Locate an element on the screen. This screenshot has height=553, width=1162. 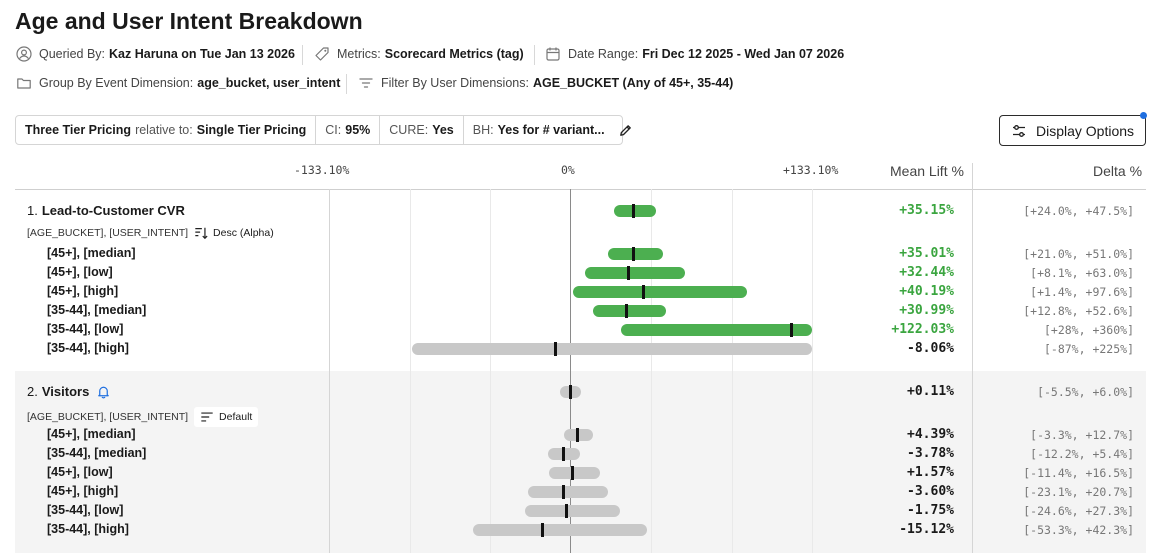
mean-lift-value: -15.12% is located at coordinates (926, 529).